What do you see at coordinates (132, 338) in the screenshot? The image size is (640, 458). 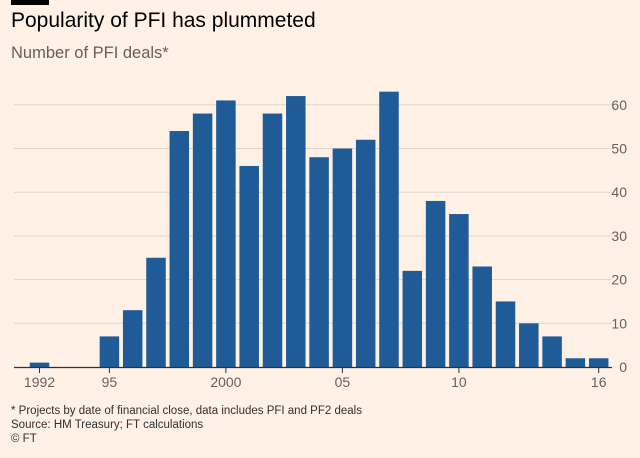 I see `bar-1996` at bounding box center [132, 338].